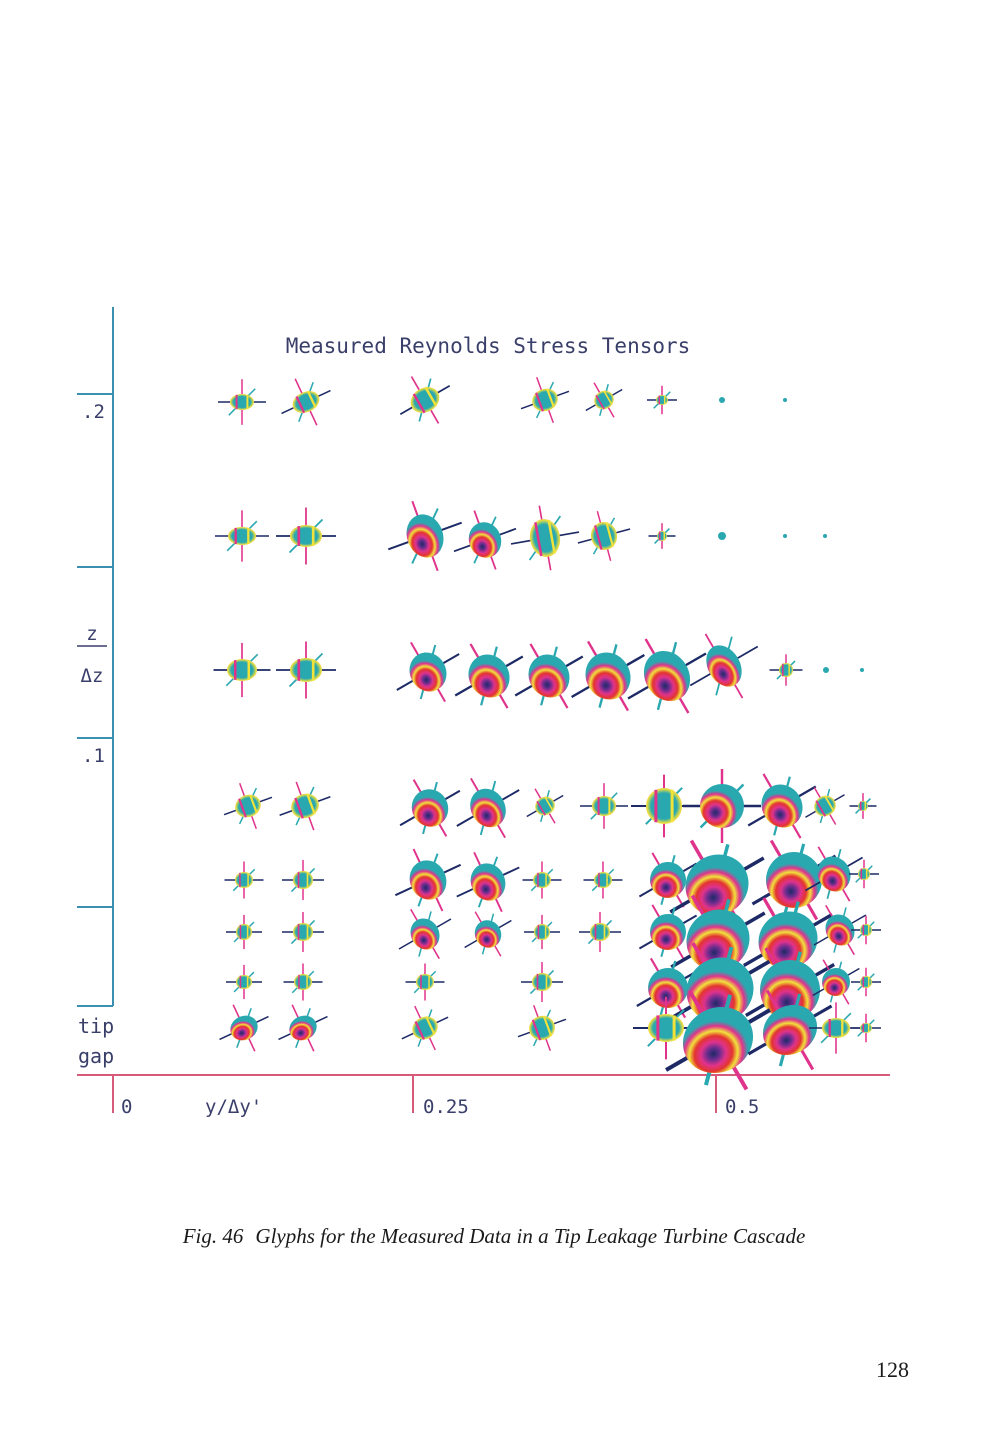 This screenshot has height=1443, width=988. Describe the element at coordinates (96, 1026) in the screenshot. I see `tip-label: tip` at that location.